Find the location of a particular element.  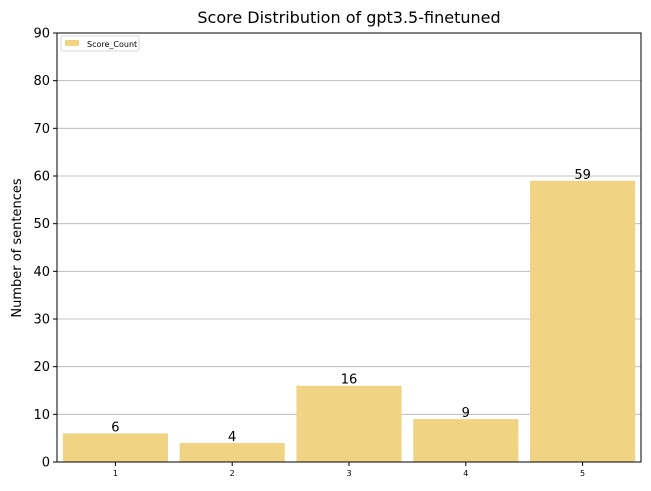

legend: Score_Count is located at coordinates (100, 43).